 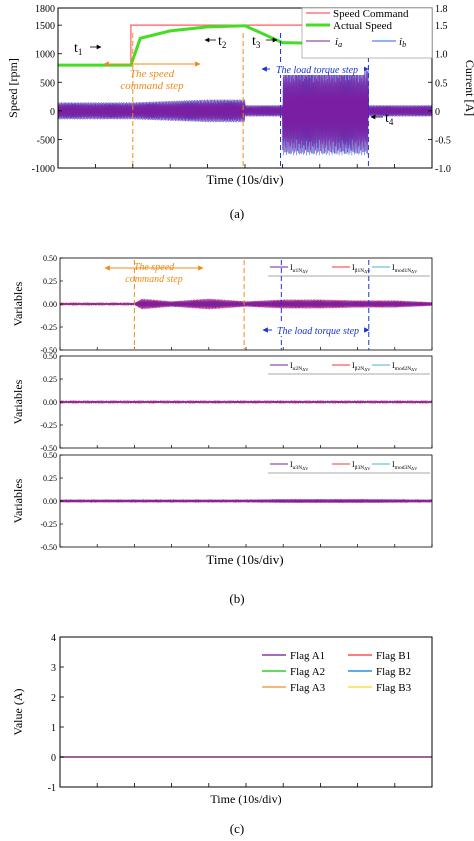 What do you see at coordinates (154, 267) in the screenshot?
I see `chart-b-speed-step-line1: The speed` at bounding box center [154, 267].